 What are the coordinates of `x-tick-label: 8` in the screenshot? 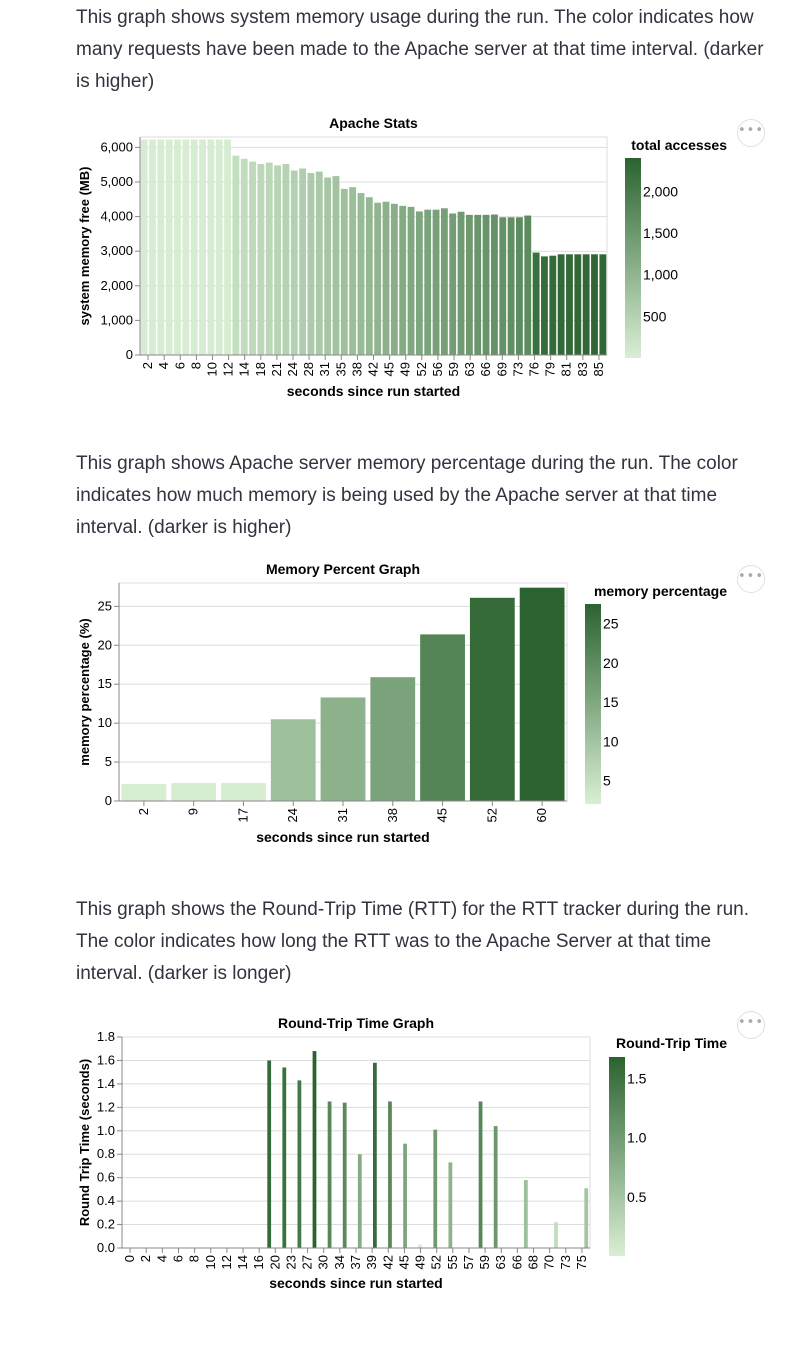 It's located at (194, 1258).